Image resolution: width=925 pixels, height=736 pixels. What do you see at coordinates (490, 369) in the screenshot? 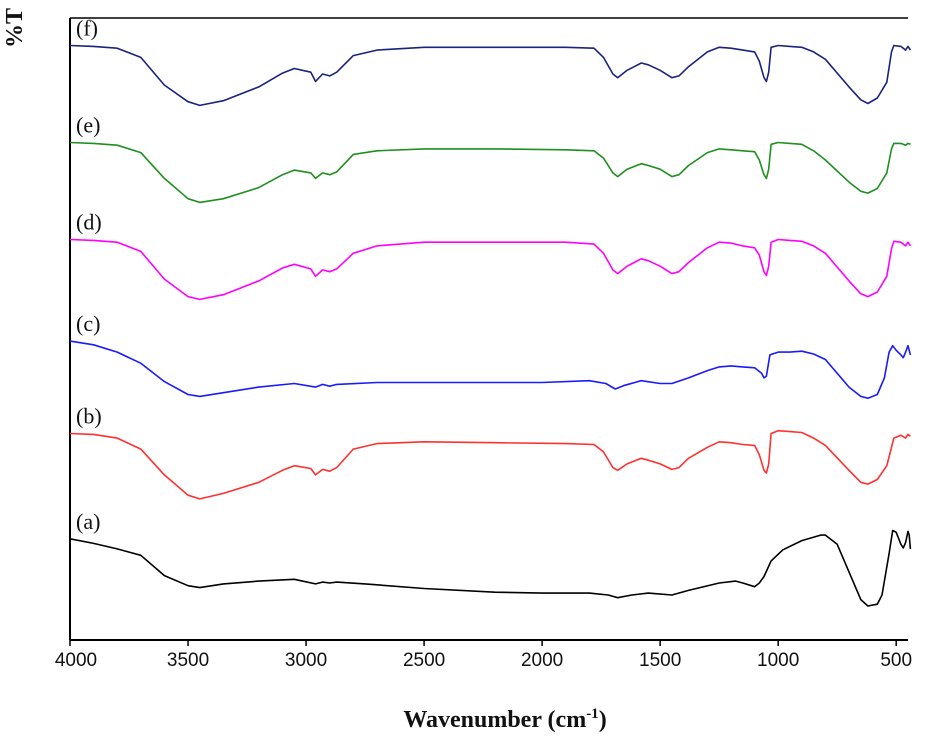
I see `series-line-c` at bounding box center [490, 369].